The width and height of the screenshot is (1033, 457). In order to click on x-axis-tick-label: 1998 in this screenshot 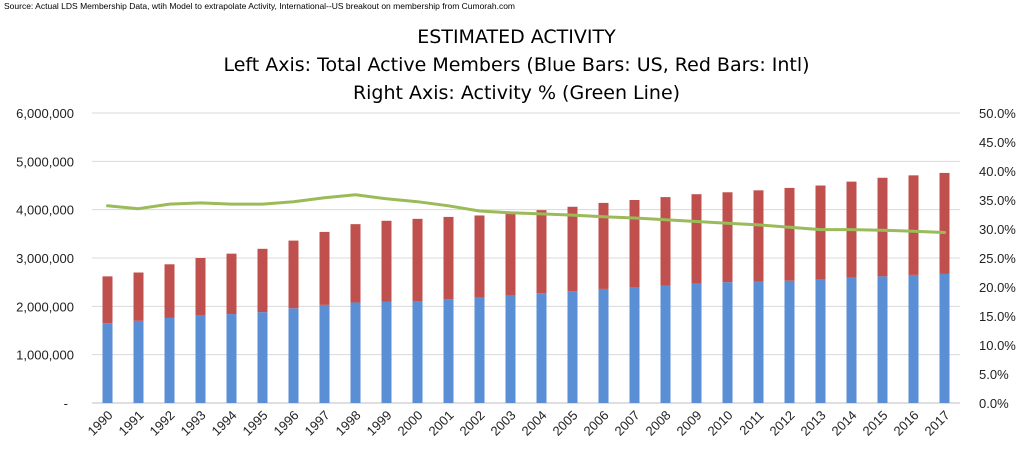, I will do `click(348, 423)`.